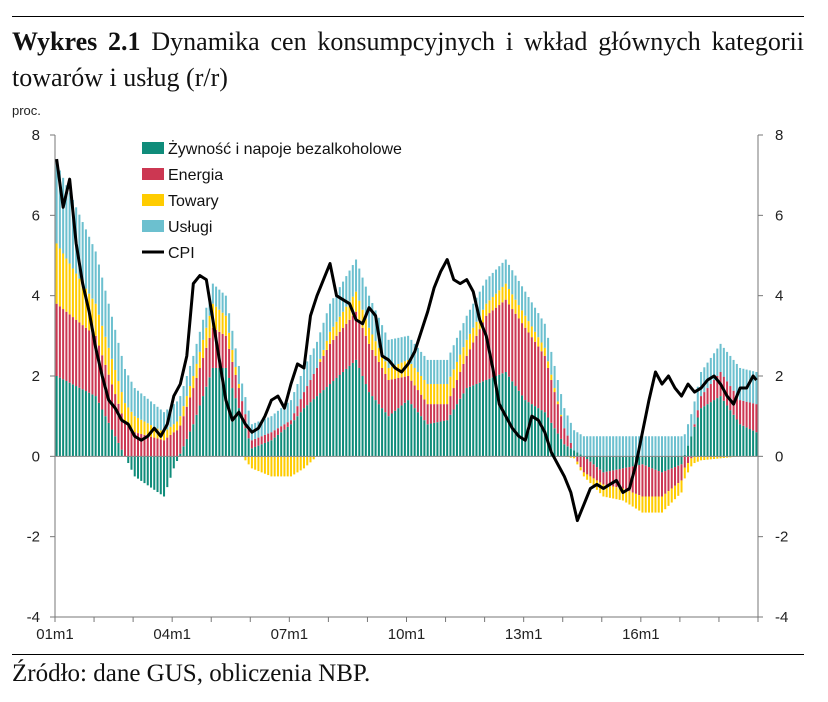 The image size is (828, 702). Describe the element at coordinates (191, 673) in the screenshot. I see `source-note: Źródło: dane GUS, obliczenia NBP.` at that location.